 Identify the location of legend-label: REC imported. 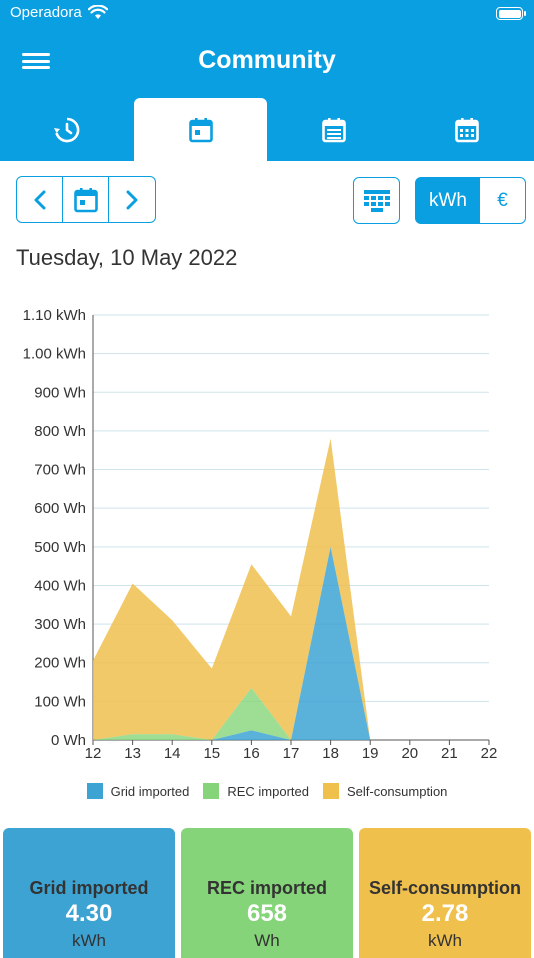
(268, 791).